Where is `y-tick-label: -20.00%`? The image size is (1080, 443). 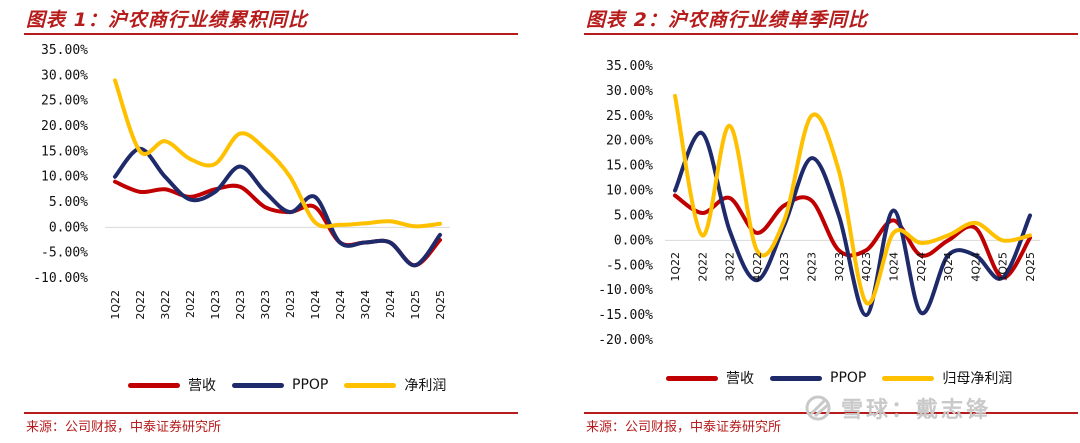 y-tick-label: -20.00% is located at coordinates (625, 340).